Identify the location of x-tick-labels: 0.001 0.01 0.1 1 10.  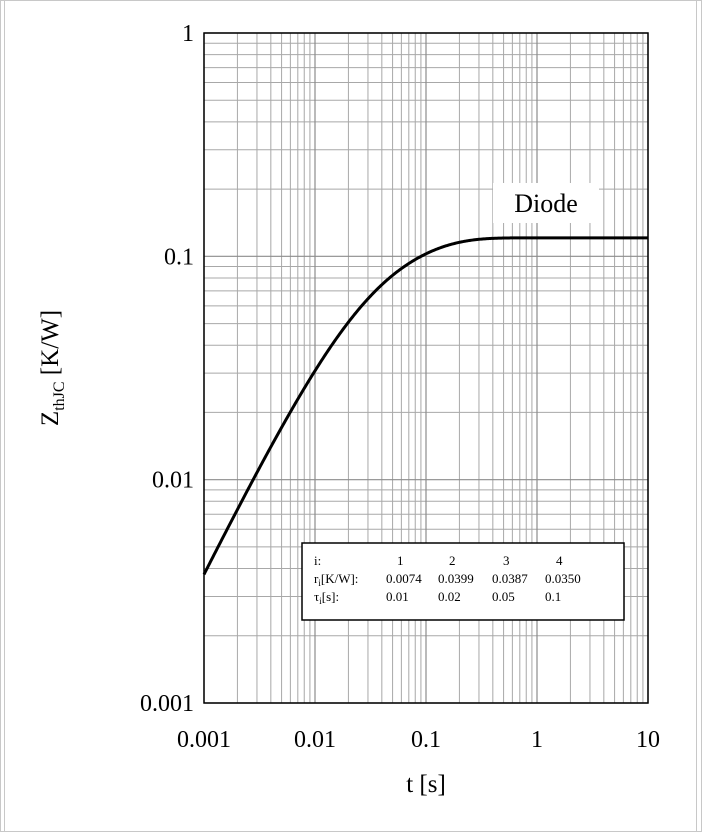
(418, 740).